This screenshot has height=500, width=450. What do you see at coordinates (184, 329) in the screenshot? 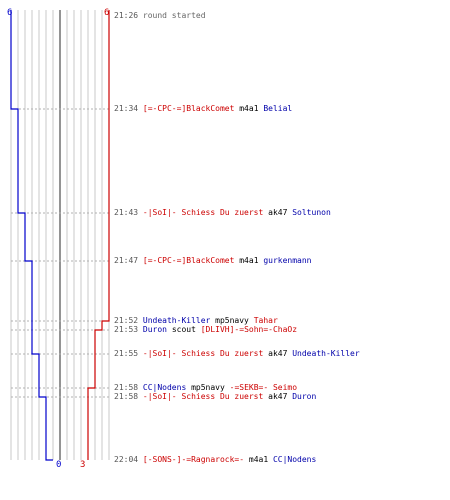
I see `weapon-name: scout` at bounding box center [184, 329].